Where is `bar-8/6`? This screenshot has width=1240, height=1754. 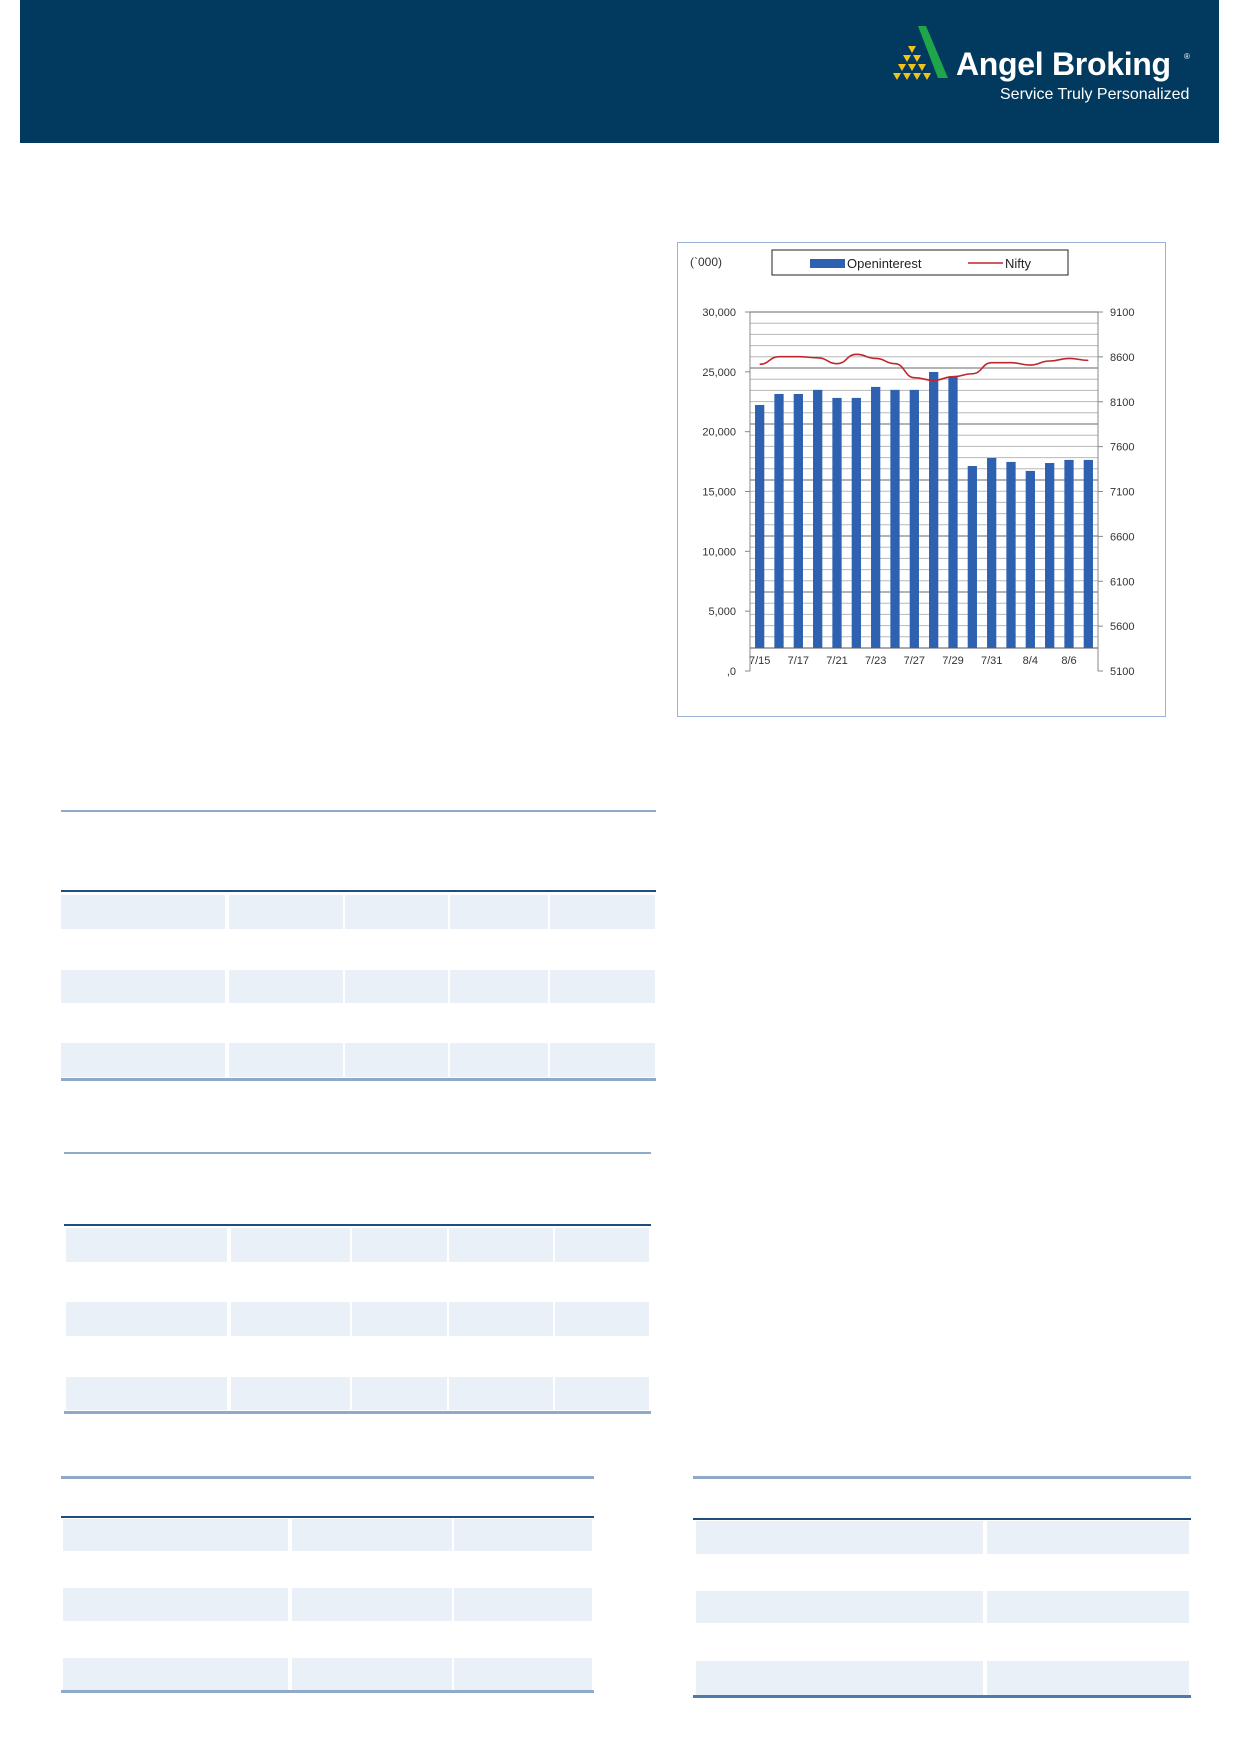 bar-8/6 is located at coordinates (1069, 553).